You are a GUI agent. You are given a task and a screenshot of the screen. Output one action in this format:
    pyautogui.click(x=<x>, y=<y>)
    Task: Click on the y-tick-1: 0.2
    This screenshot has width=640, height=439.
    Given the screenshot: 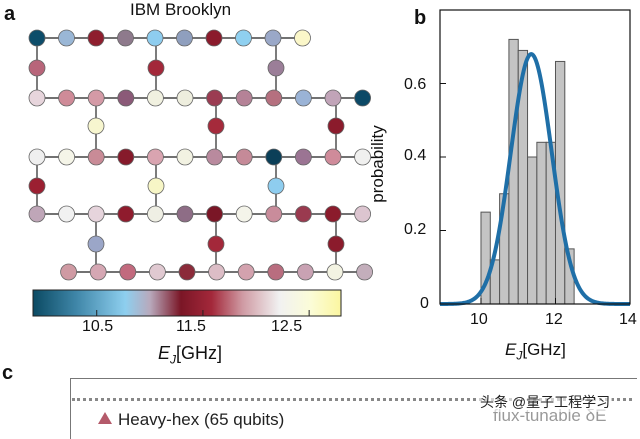 What is the action you would take?
    pyautogui.click(x=415, y=229)
    